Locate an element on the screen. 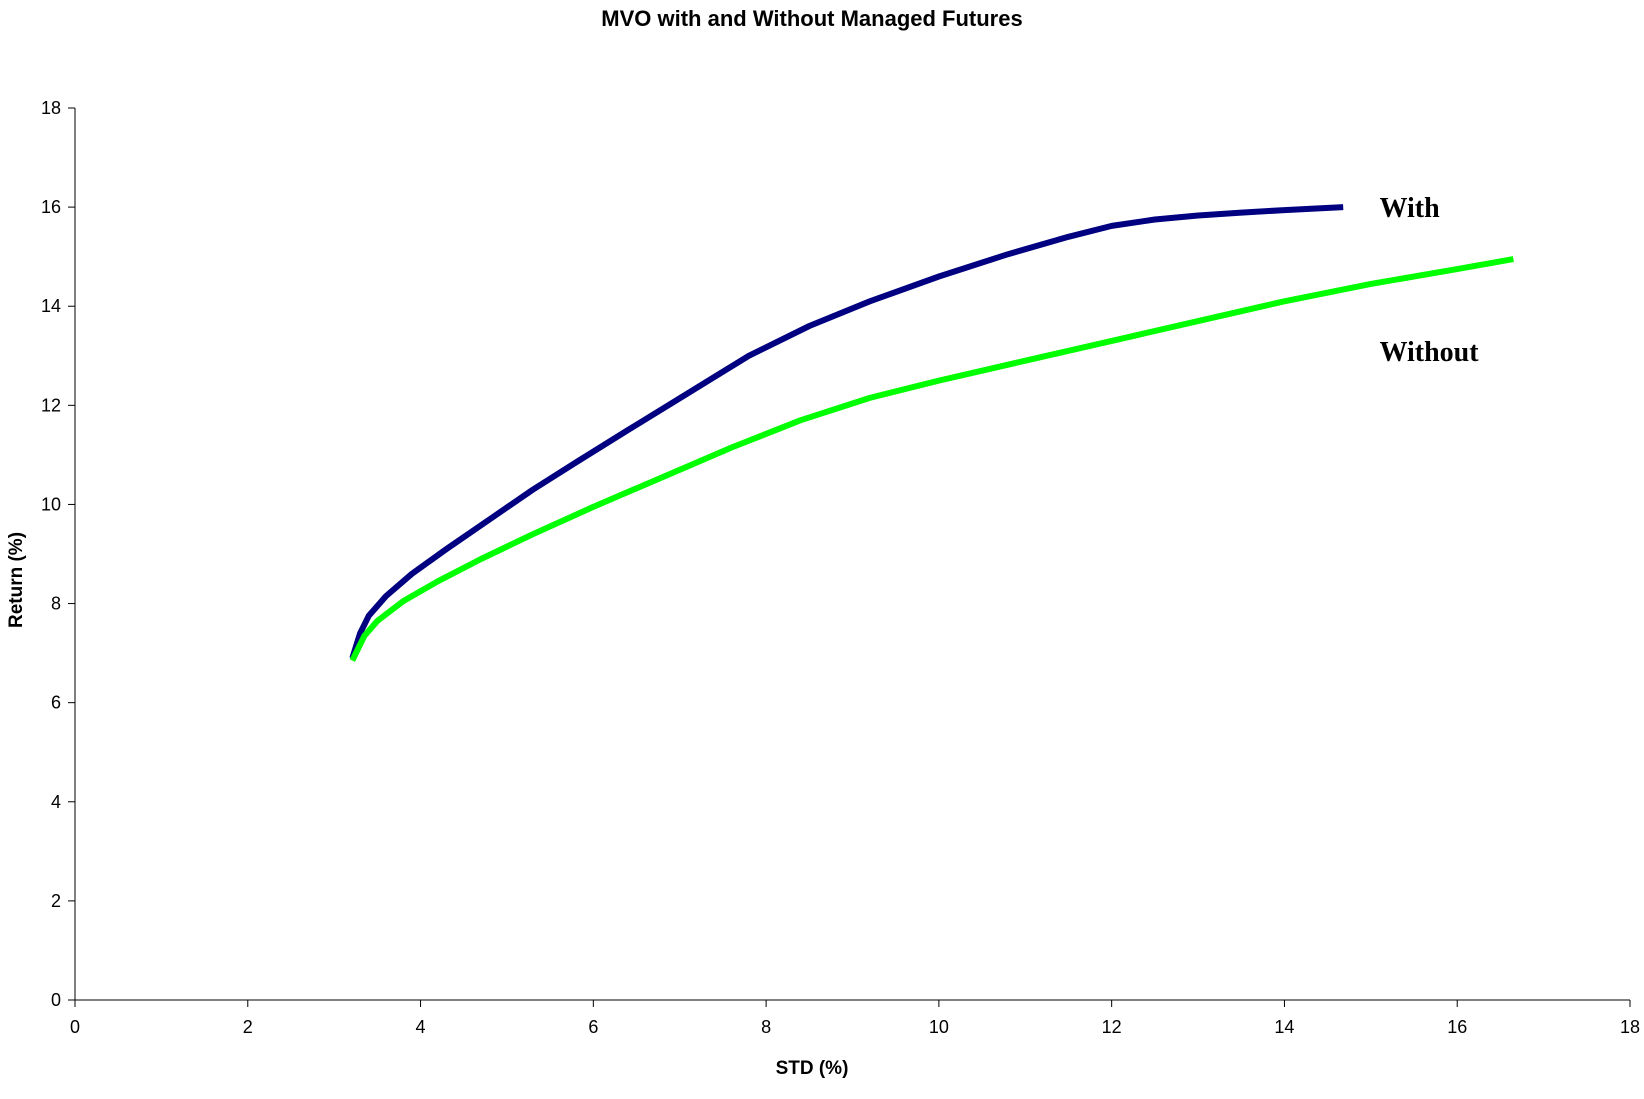  y-tick-label: 8 is located at coordinates (56, 604).